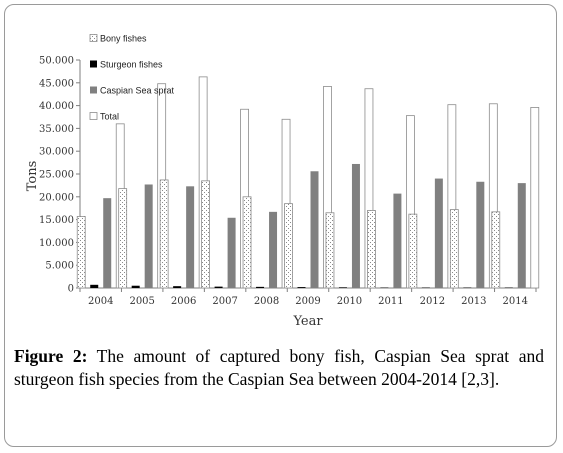  Describe the element at coordinates (206, 234) in the screenshot. I see `bar-bony-fishes-2007` at that location.